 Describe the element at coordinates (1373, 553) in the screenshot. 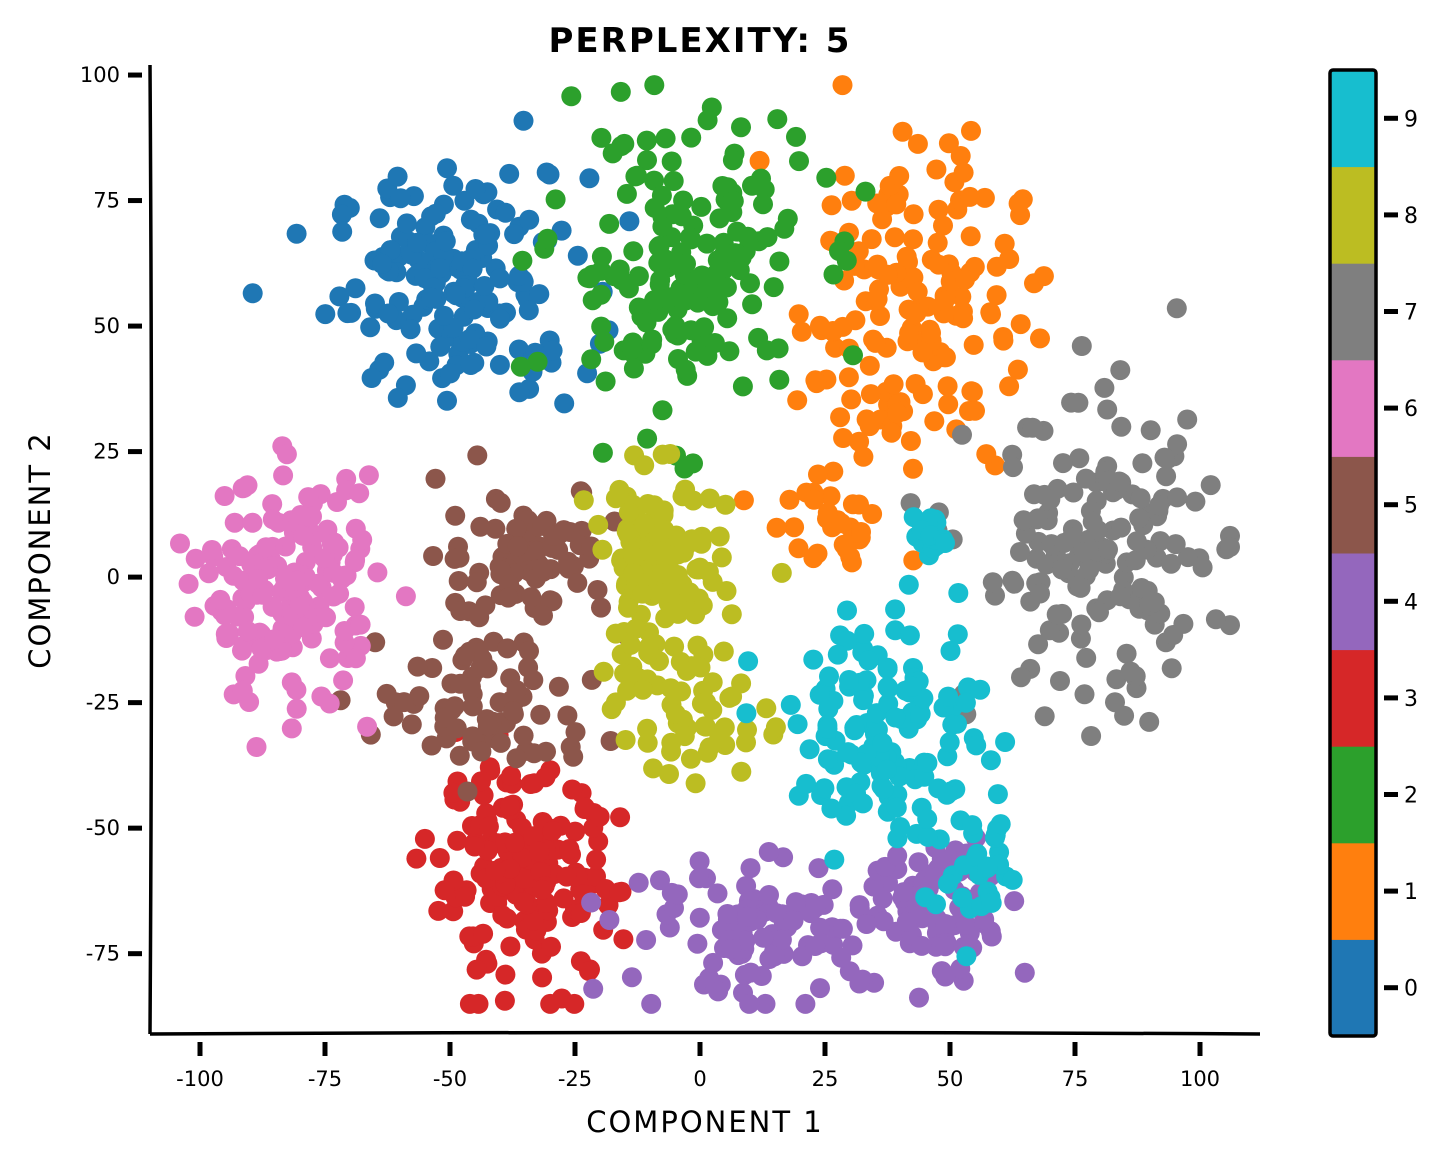

I see `colorbar: 0 1 2 3 4 5 6 7 8 9` at that location.